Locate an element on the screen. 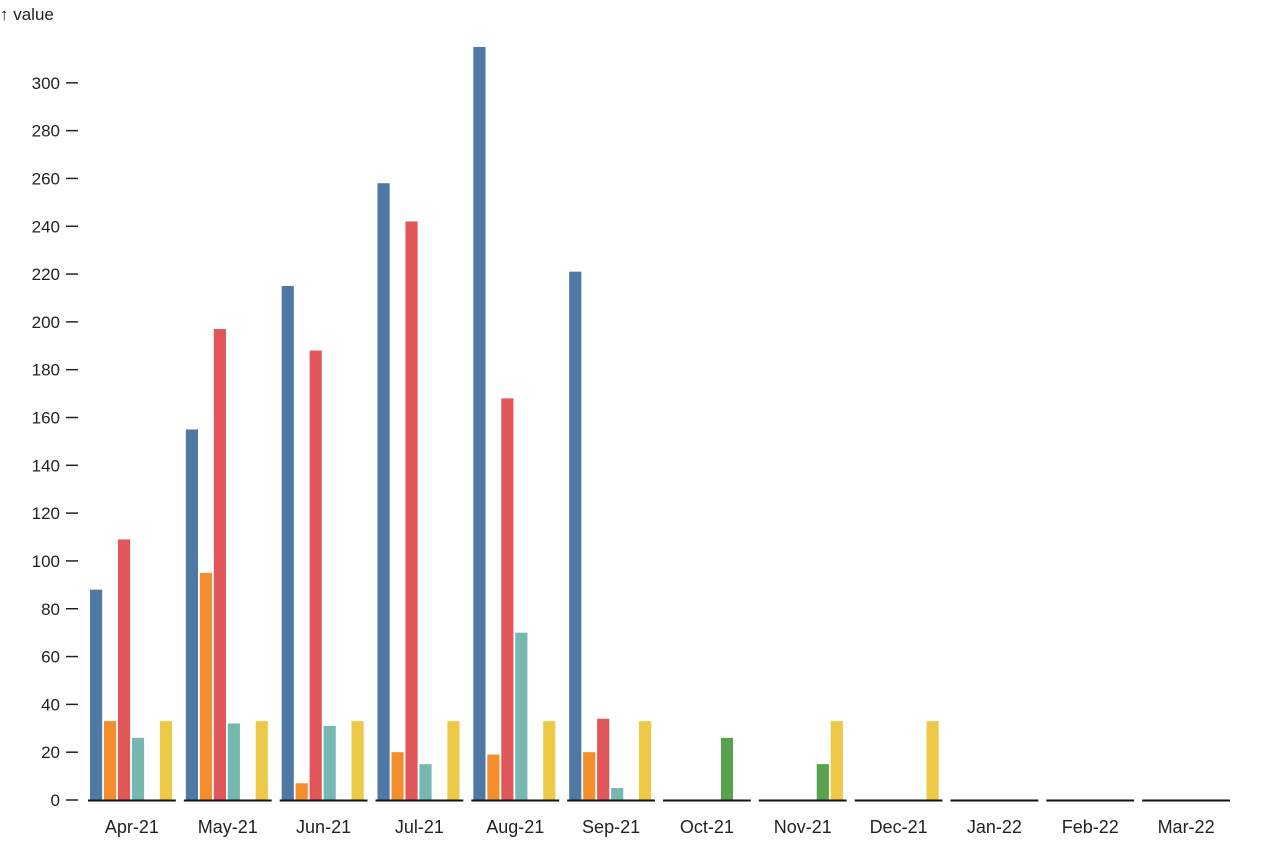 The height and width of the screenshot is (865, 1280). y-tick-label: 80 is located at coordinates (50, 609).